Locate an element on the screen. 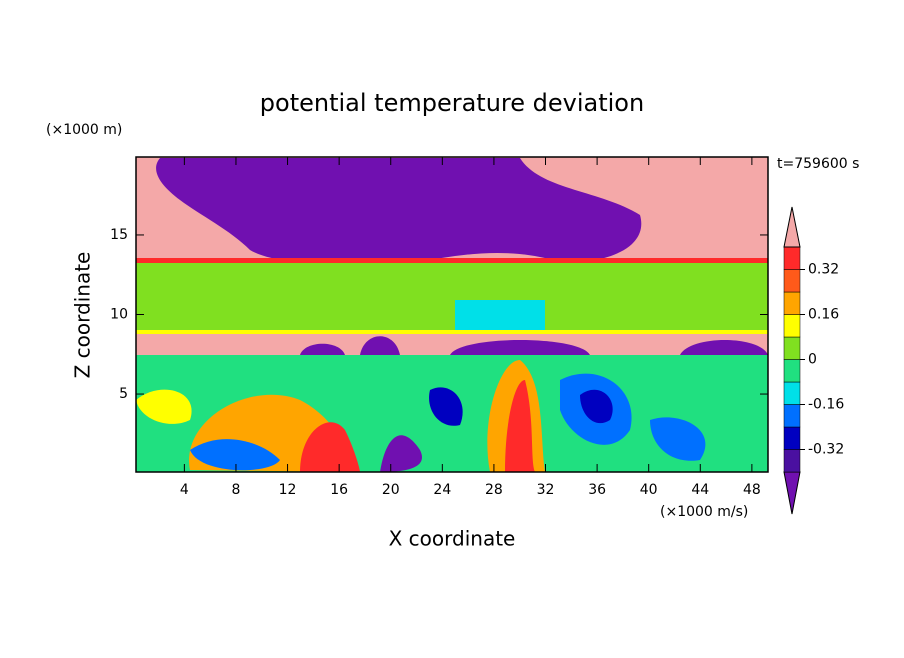 This screenshot has height=658, width=904. colorbar-tick-label: -0.16 is located at coordinates (826, 405).